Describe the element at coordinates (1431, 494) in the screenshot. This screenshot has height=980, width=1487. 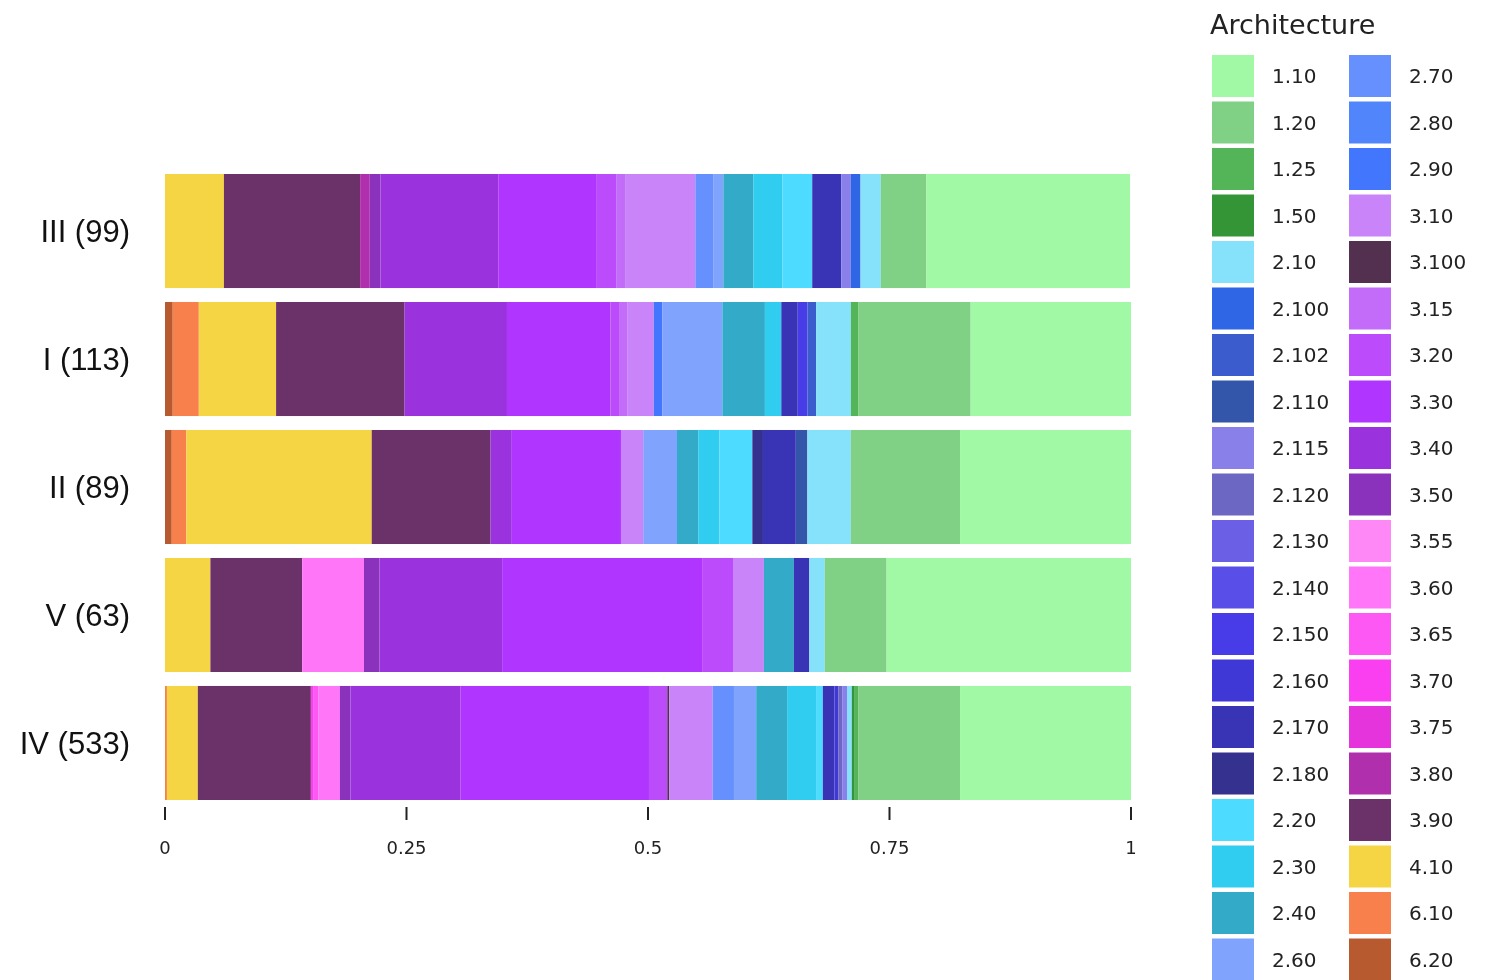
I see `legend-label: 3.50` at that location.